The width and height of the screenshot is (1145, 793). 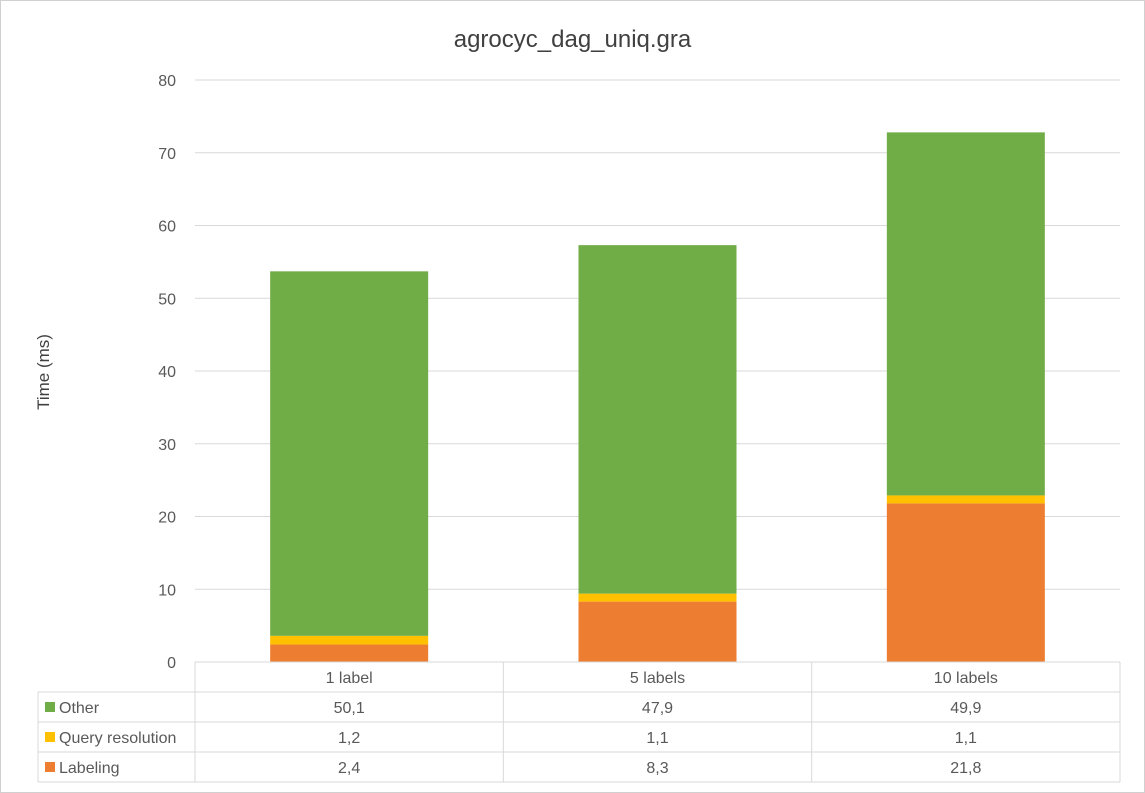 What do you see at coordinates (572, 39) in the screenshot?
I see `chart-title: agrocyc_dag_uniq.gra` at bounding box center [572, 39].